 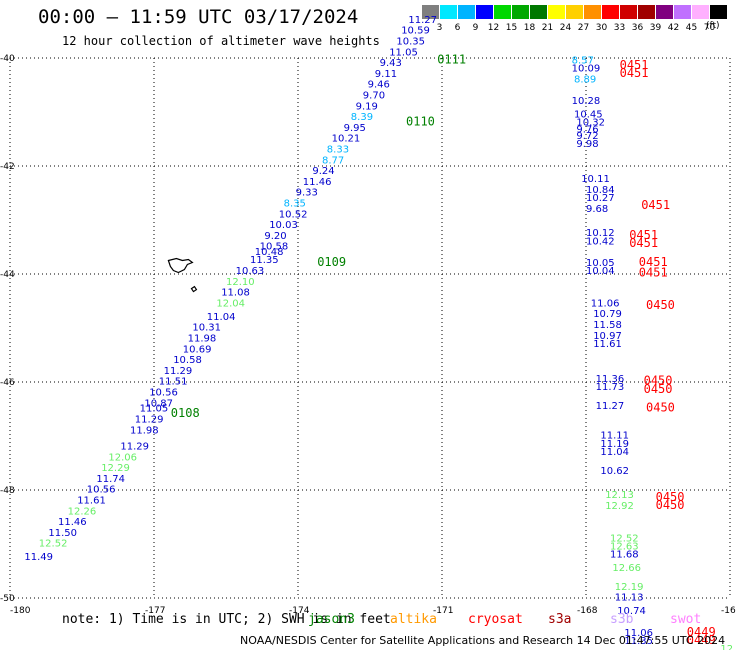 What do you see at coordinates (331, 619) in the screenshot?
I see `satellite-legend-jason3: jason3` at bounding box center [331, 619].